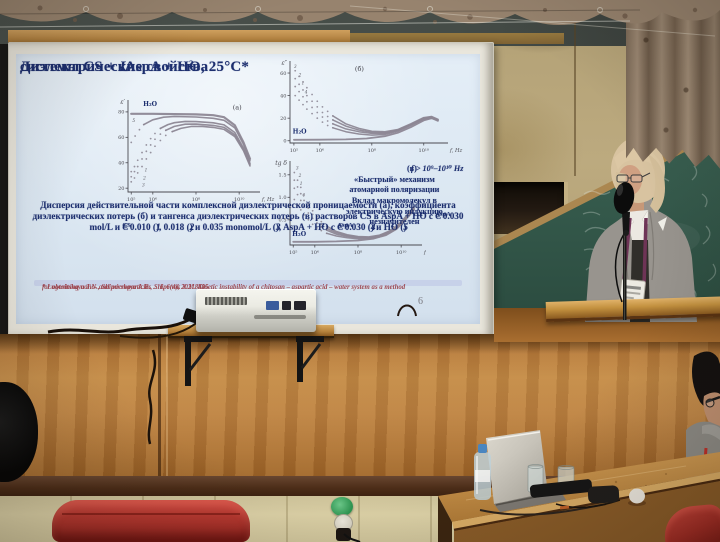 Image resolution: width=720 pixels, height=542 pixels. I want to click on projector-slot, so click(280, 317).